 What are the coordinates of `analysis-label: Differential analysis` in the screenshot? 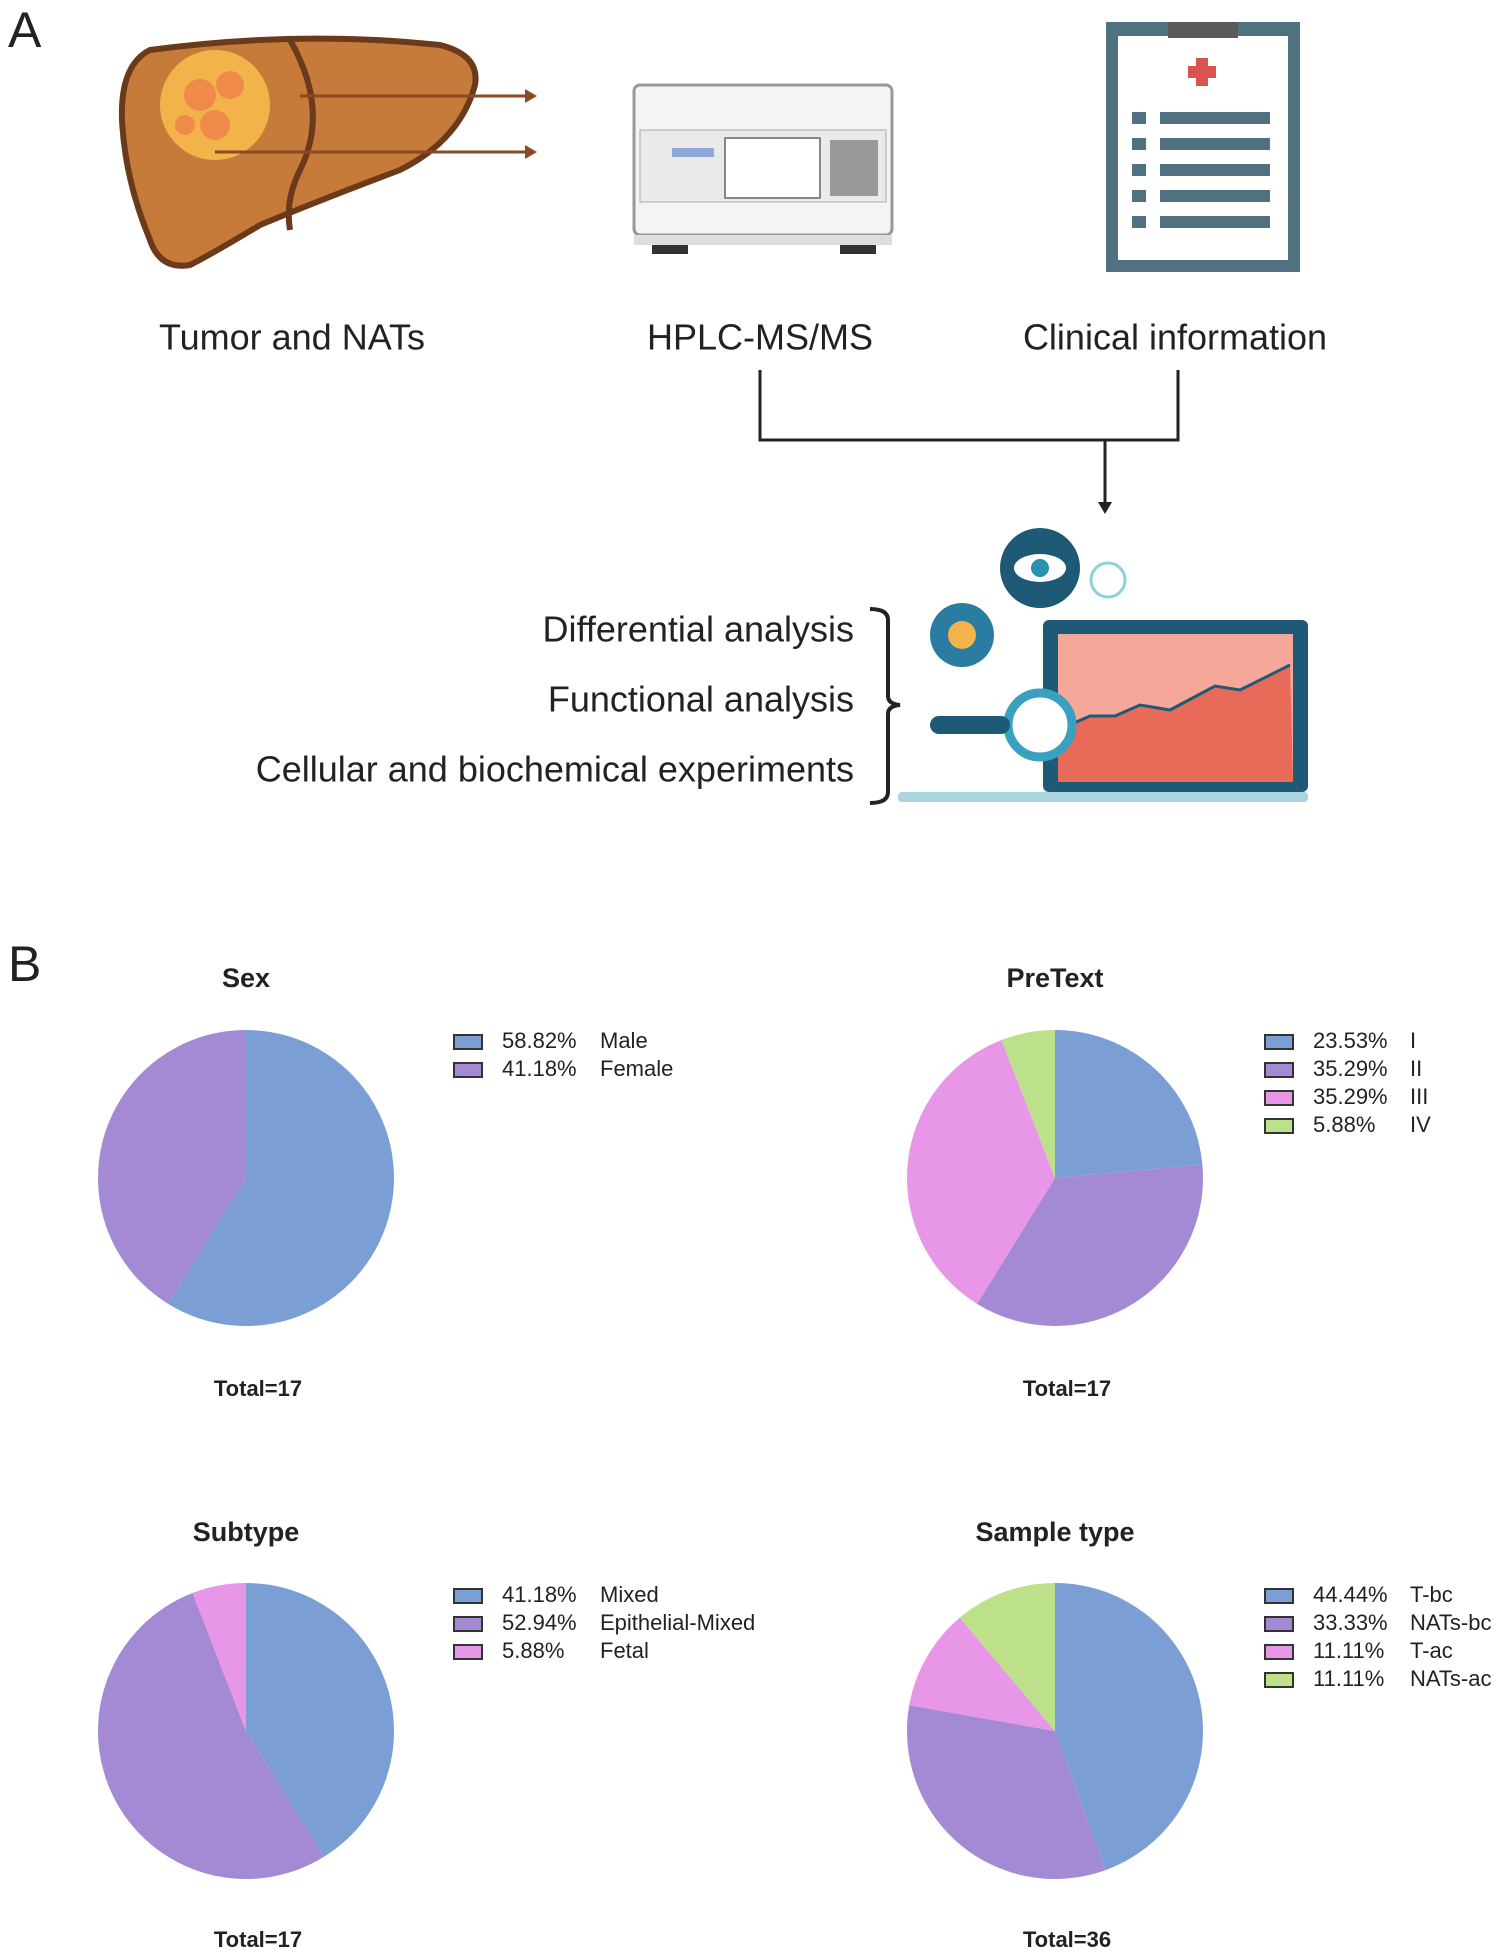 It's located at (698, 629).